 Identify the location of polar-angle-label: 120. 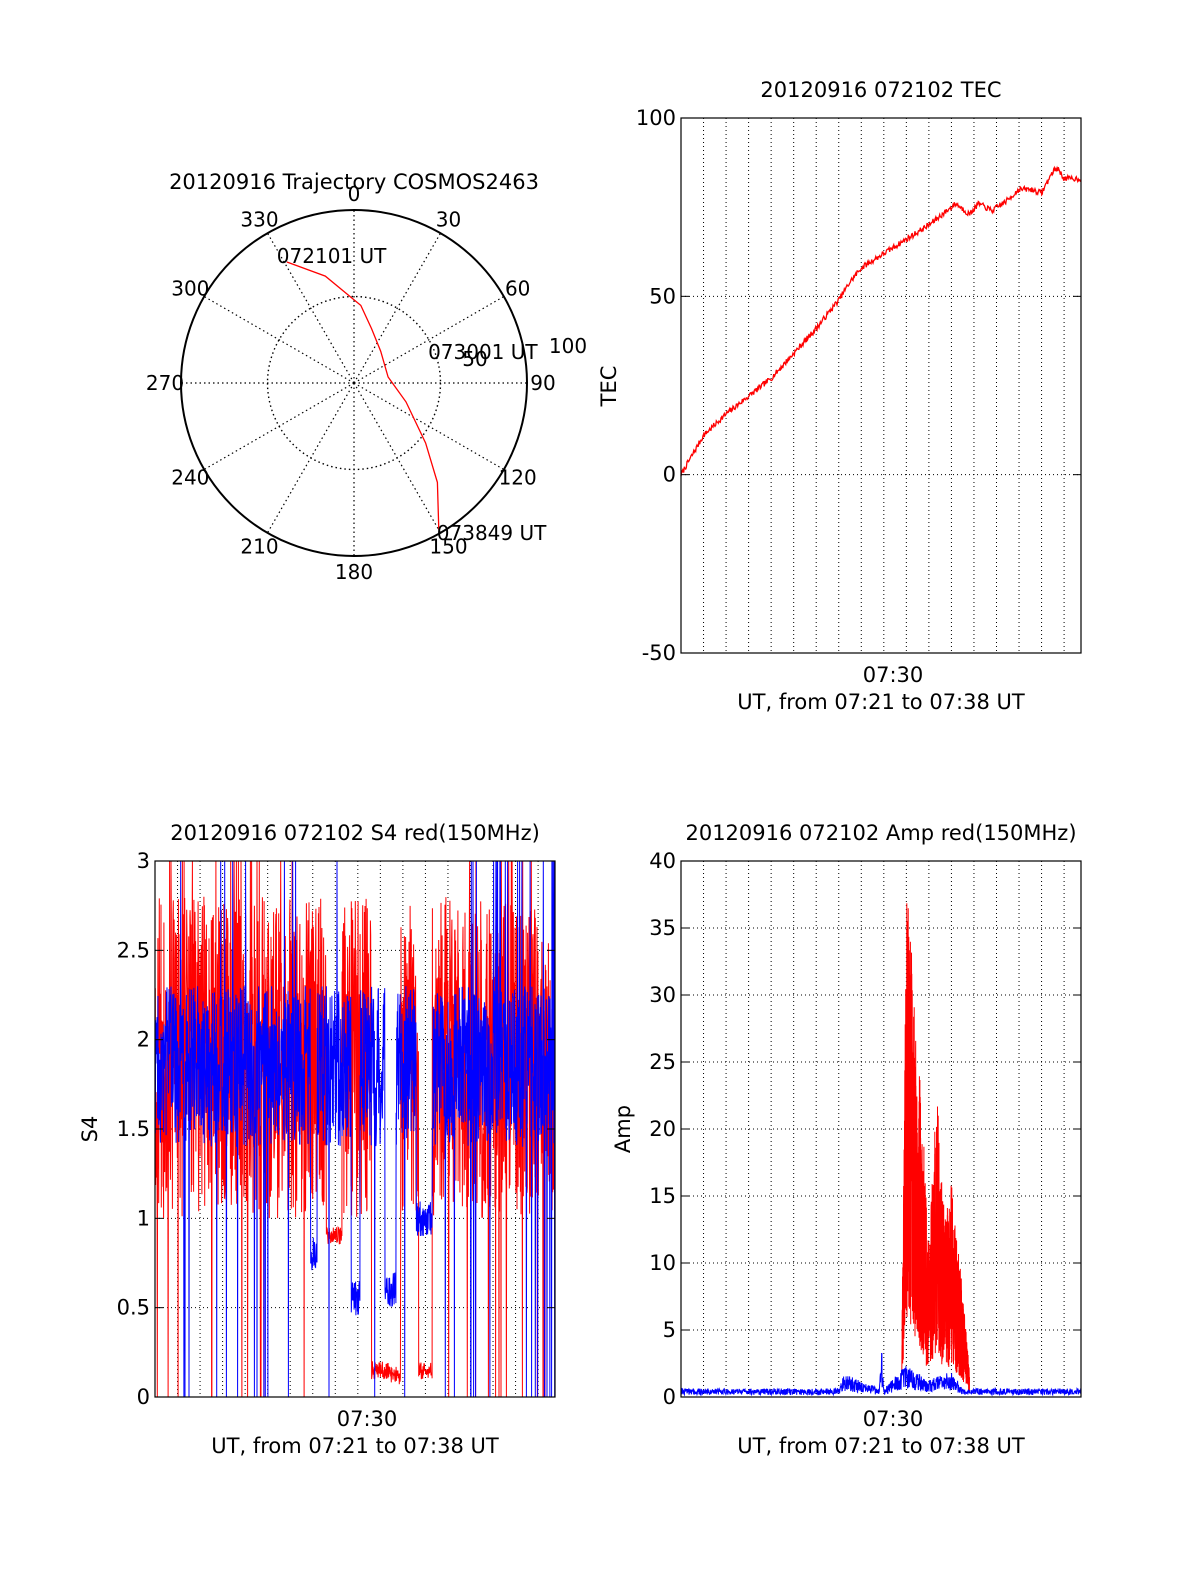
(518, 478).